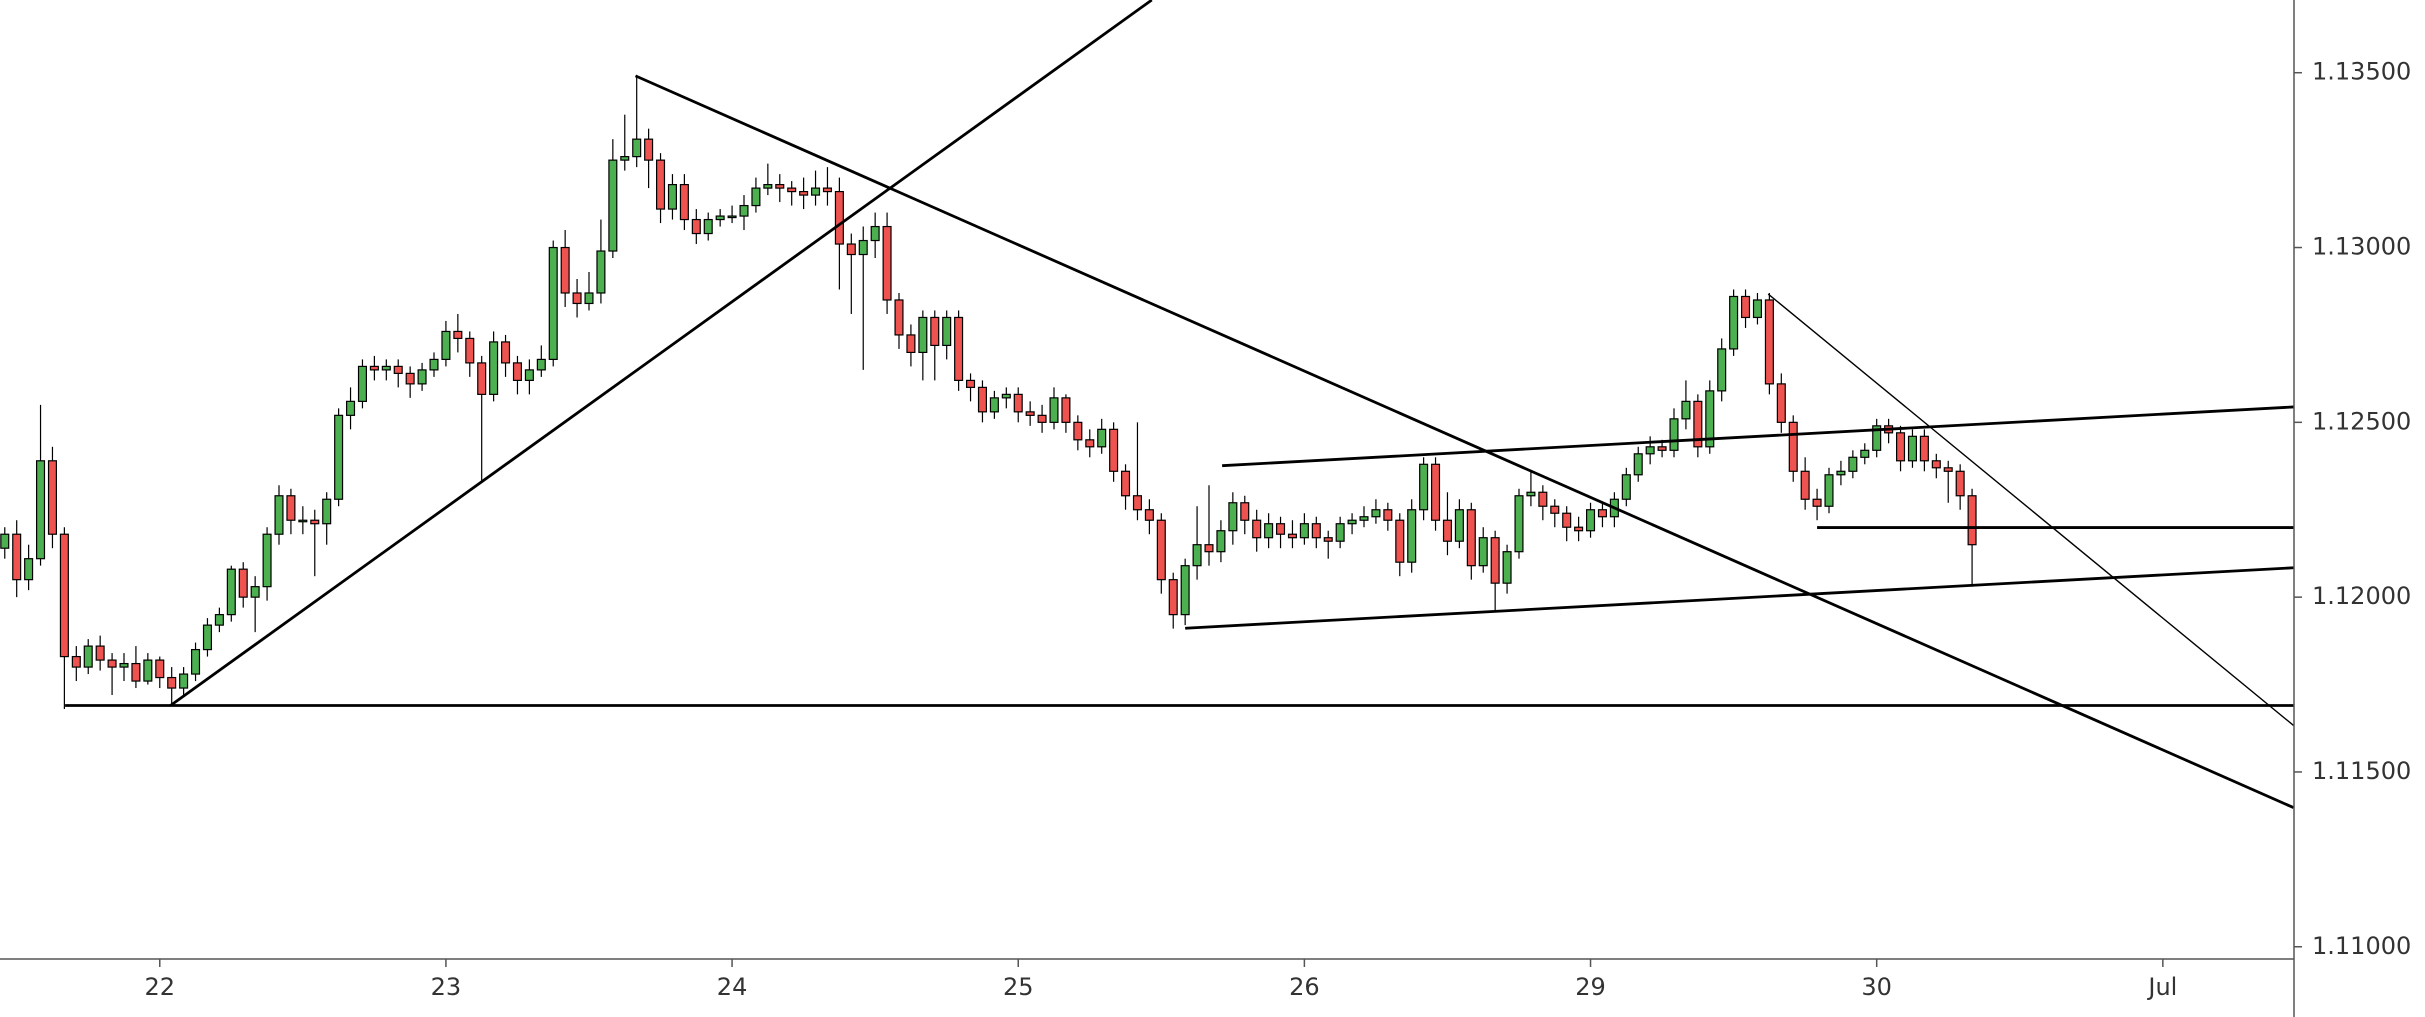 The image size is (2425, 1017). I want to click on x-tick-label: 25, so click(1018, 987).